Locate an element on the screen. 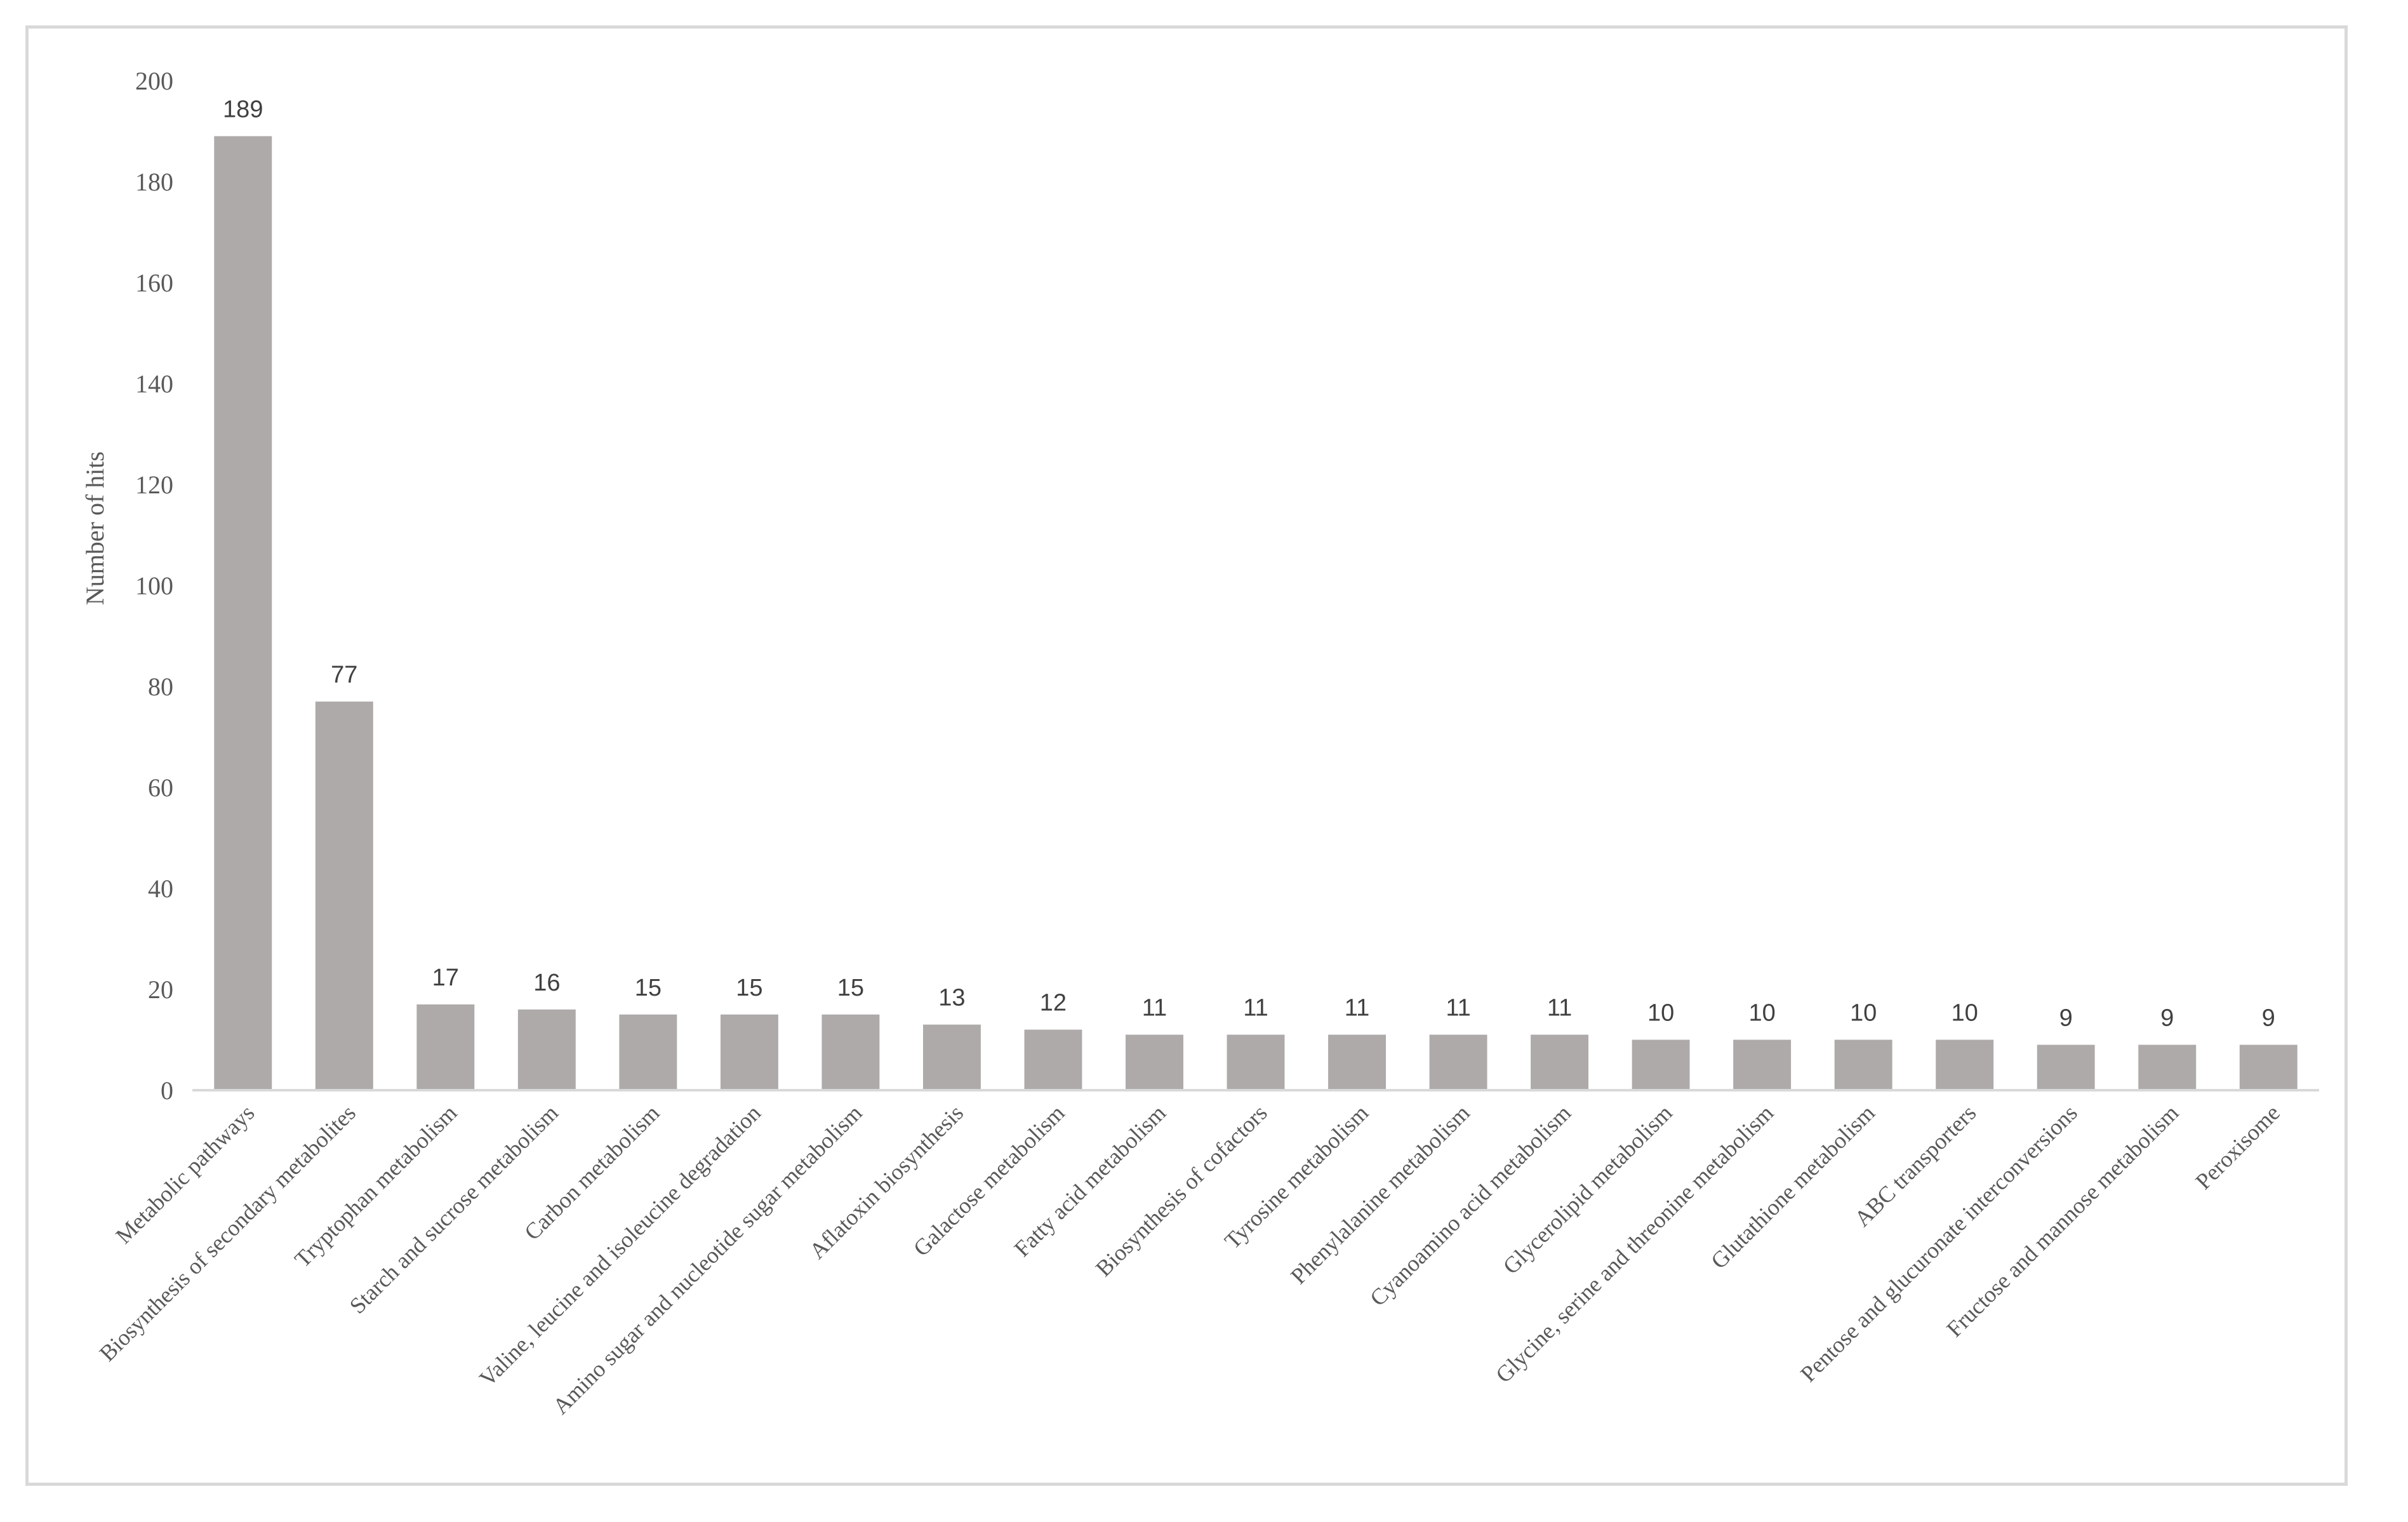 The height and width of the screenshot is (1522, 2408). category-label: Glycerolipid metabolism is located at coordinates (1587, 1189).